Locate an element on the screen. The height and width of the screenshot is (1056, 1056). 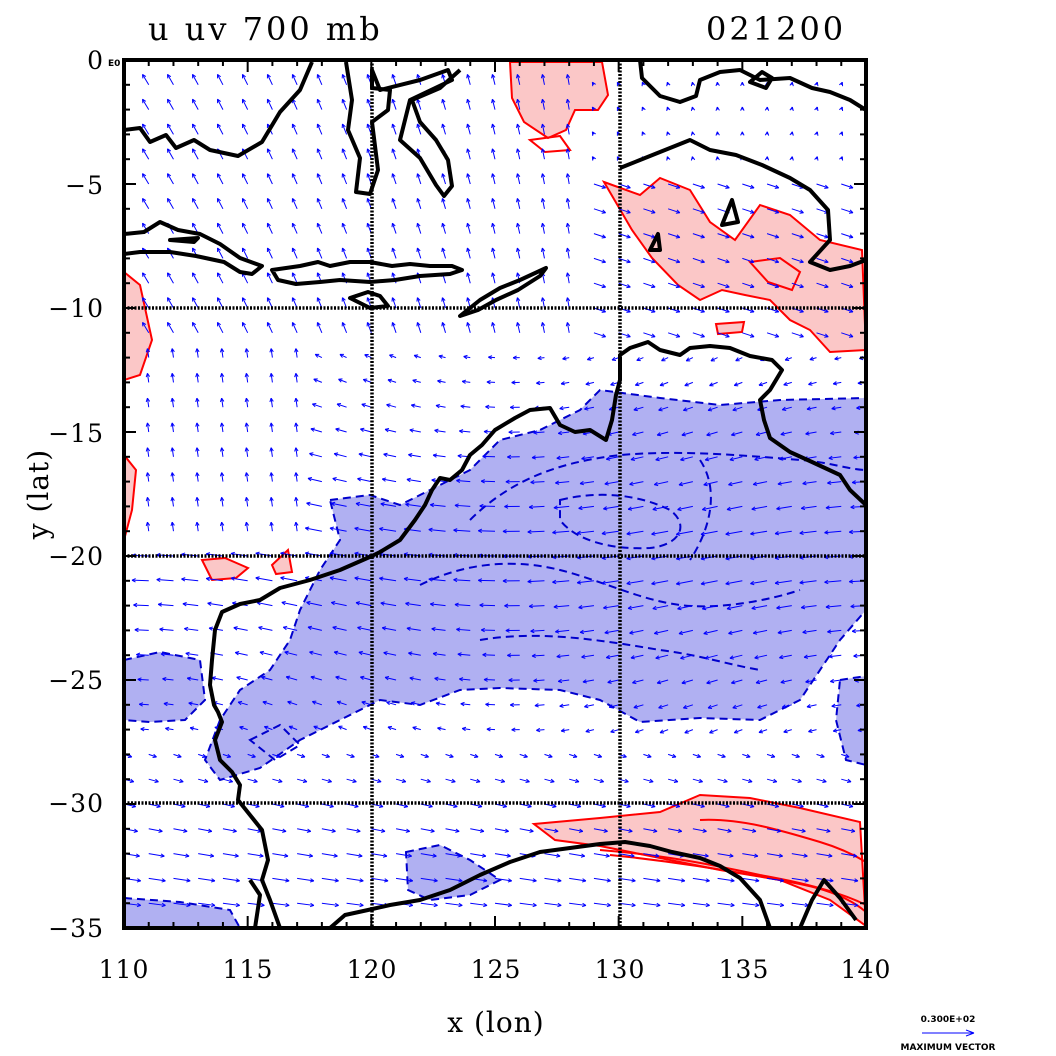
negative-region-east-edge is located at coordinates (850, 720).